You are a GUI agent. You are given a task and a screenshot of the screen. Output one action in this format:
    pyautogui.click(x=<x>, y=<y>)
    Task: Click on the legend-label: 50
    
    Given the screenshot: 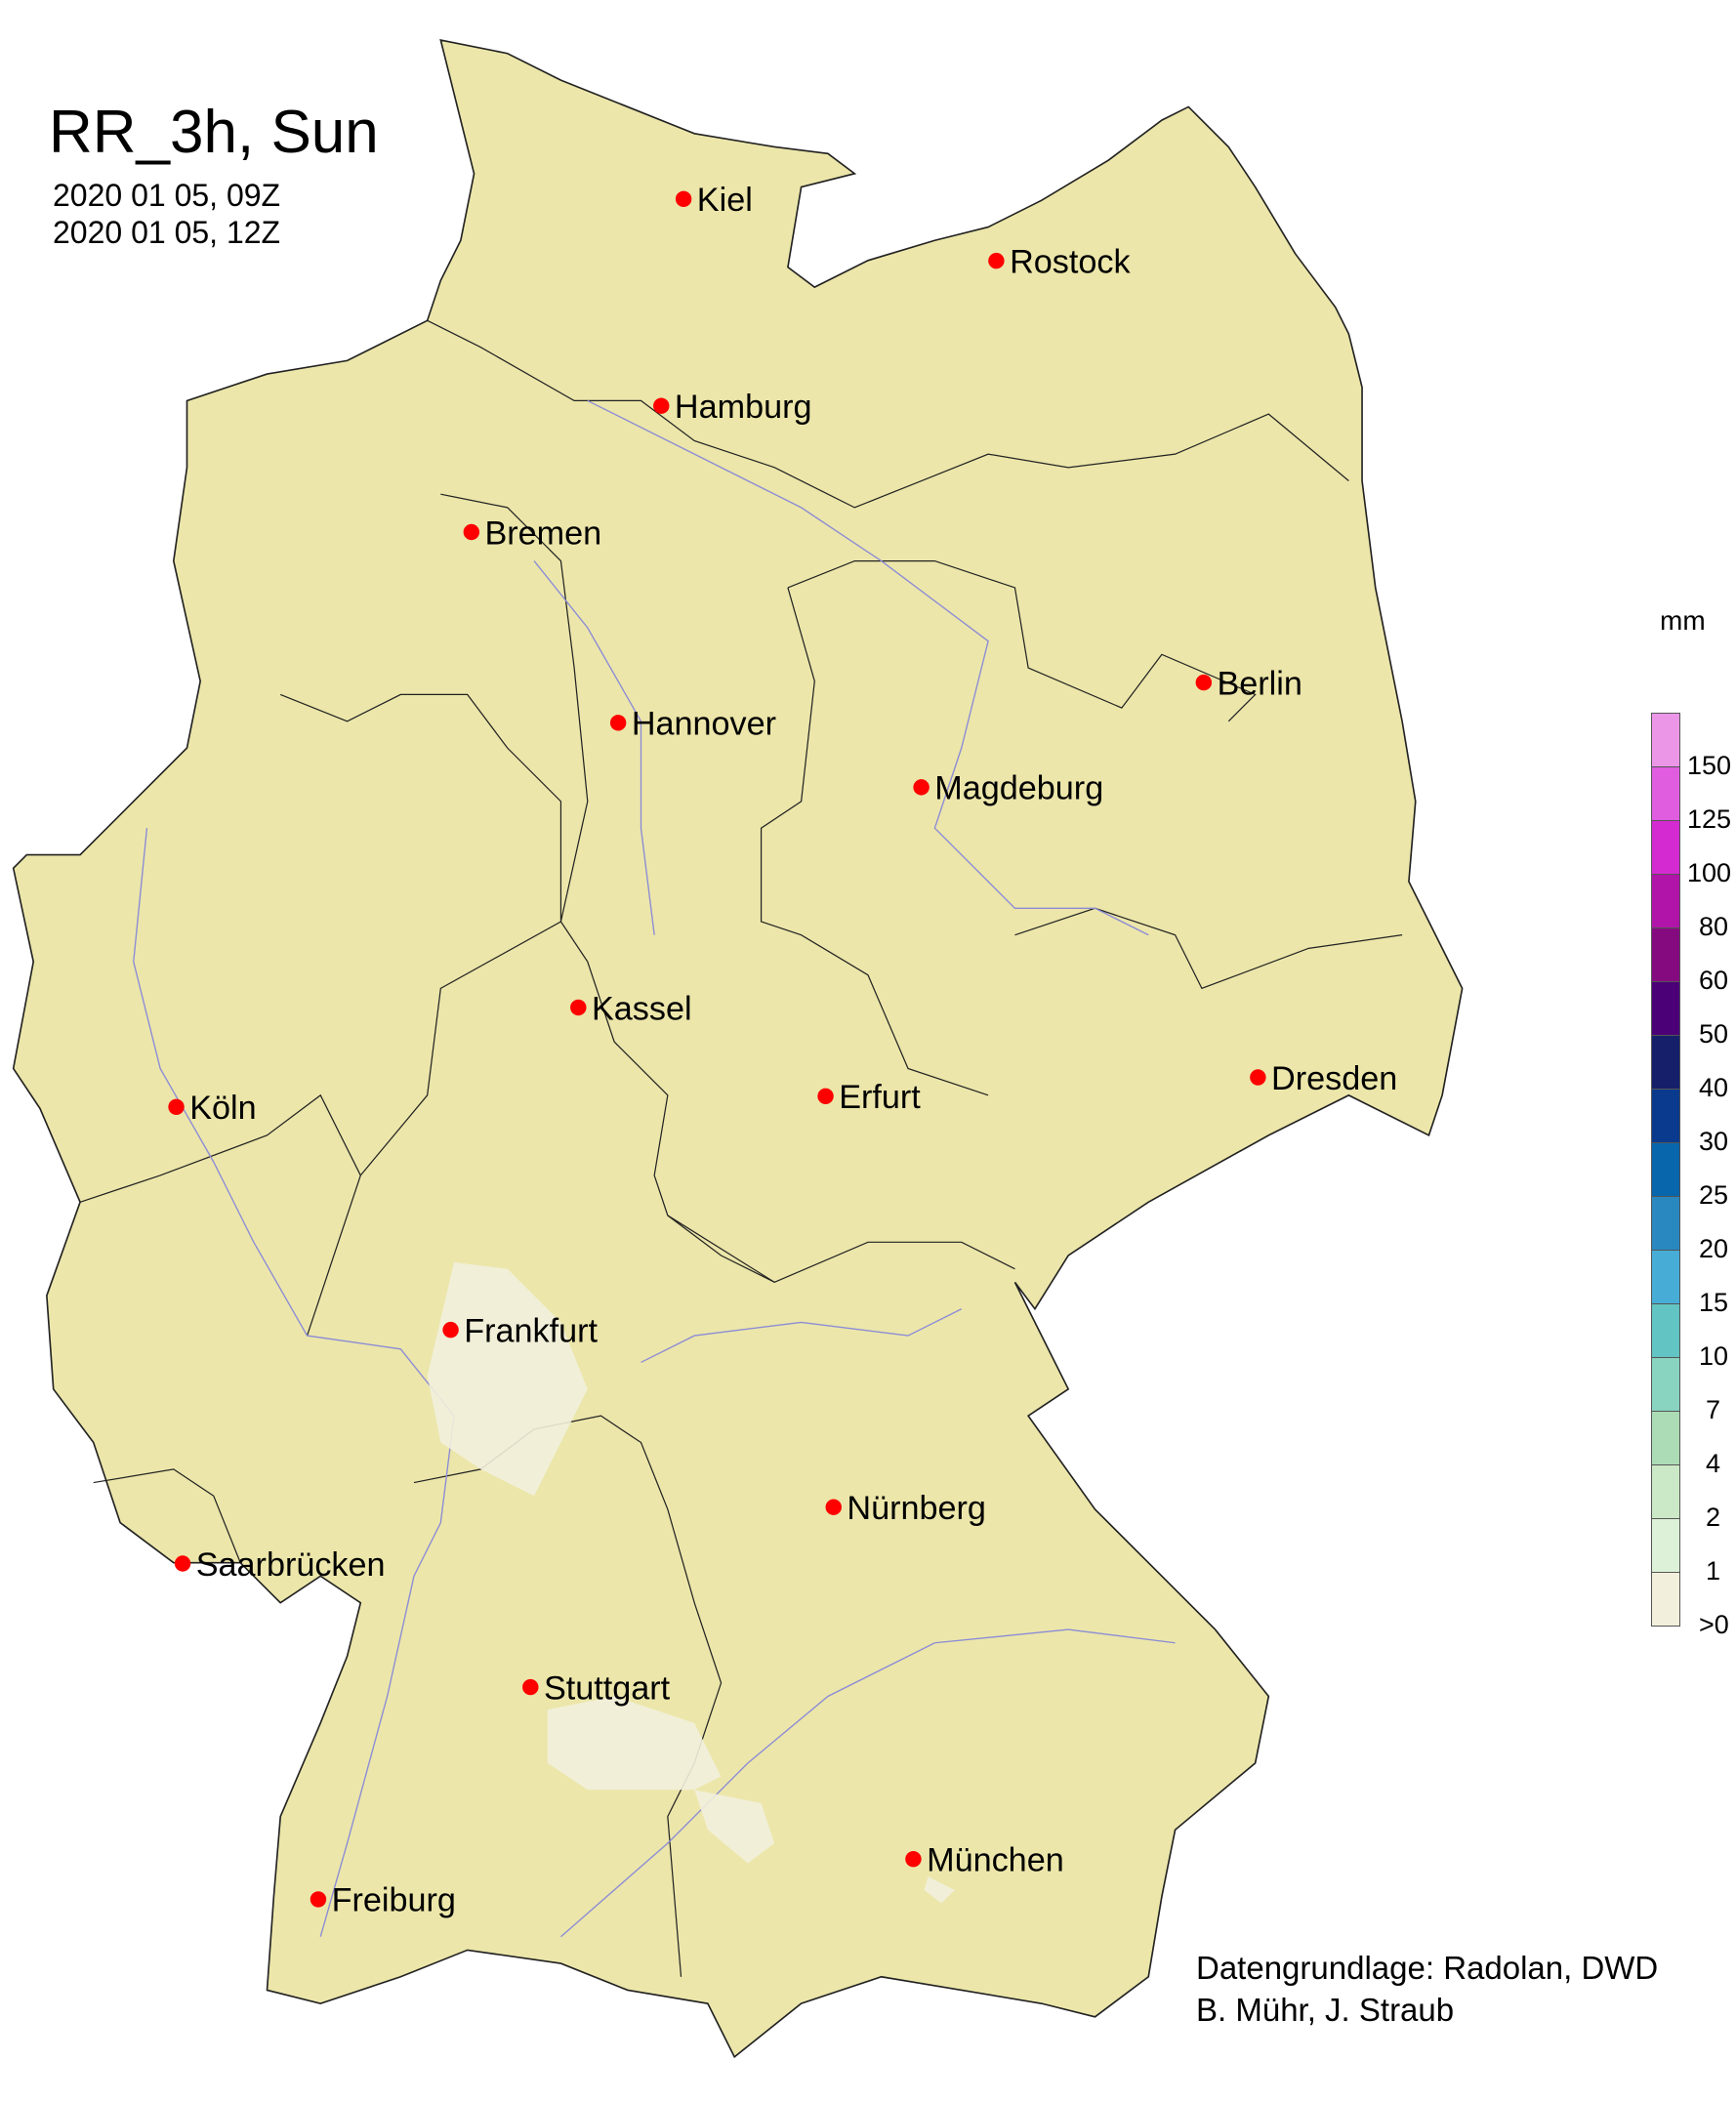 What is the action you would take?
    pyautogui.click(x=1714, y=1034)
    